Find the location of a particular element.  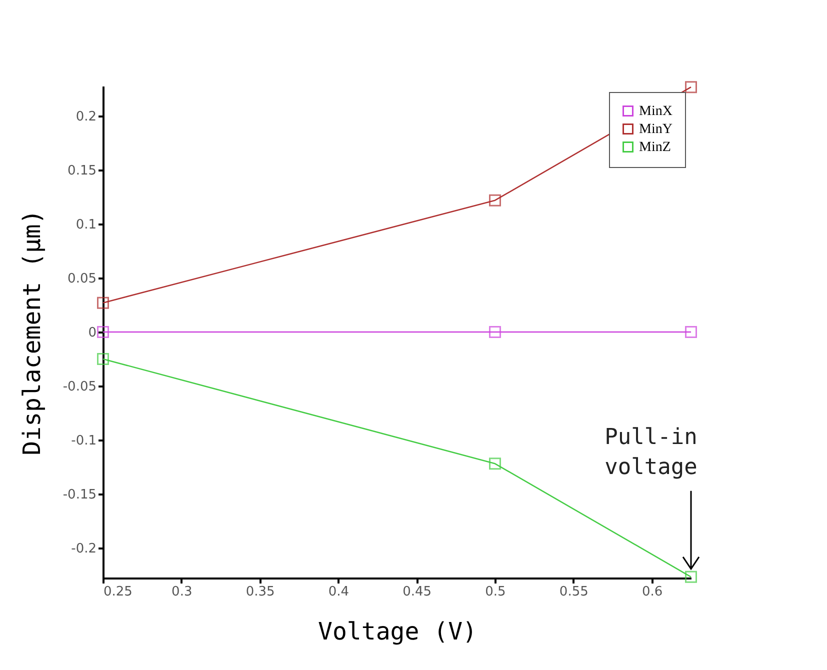

y-axis-title: Displacement (μm) is located at coordinates (32, 333).